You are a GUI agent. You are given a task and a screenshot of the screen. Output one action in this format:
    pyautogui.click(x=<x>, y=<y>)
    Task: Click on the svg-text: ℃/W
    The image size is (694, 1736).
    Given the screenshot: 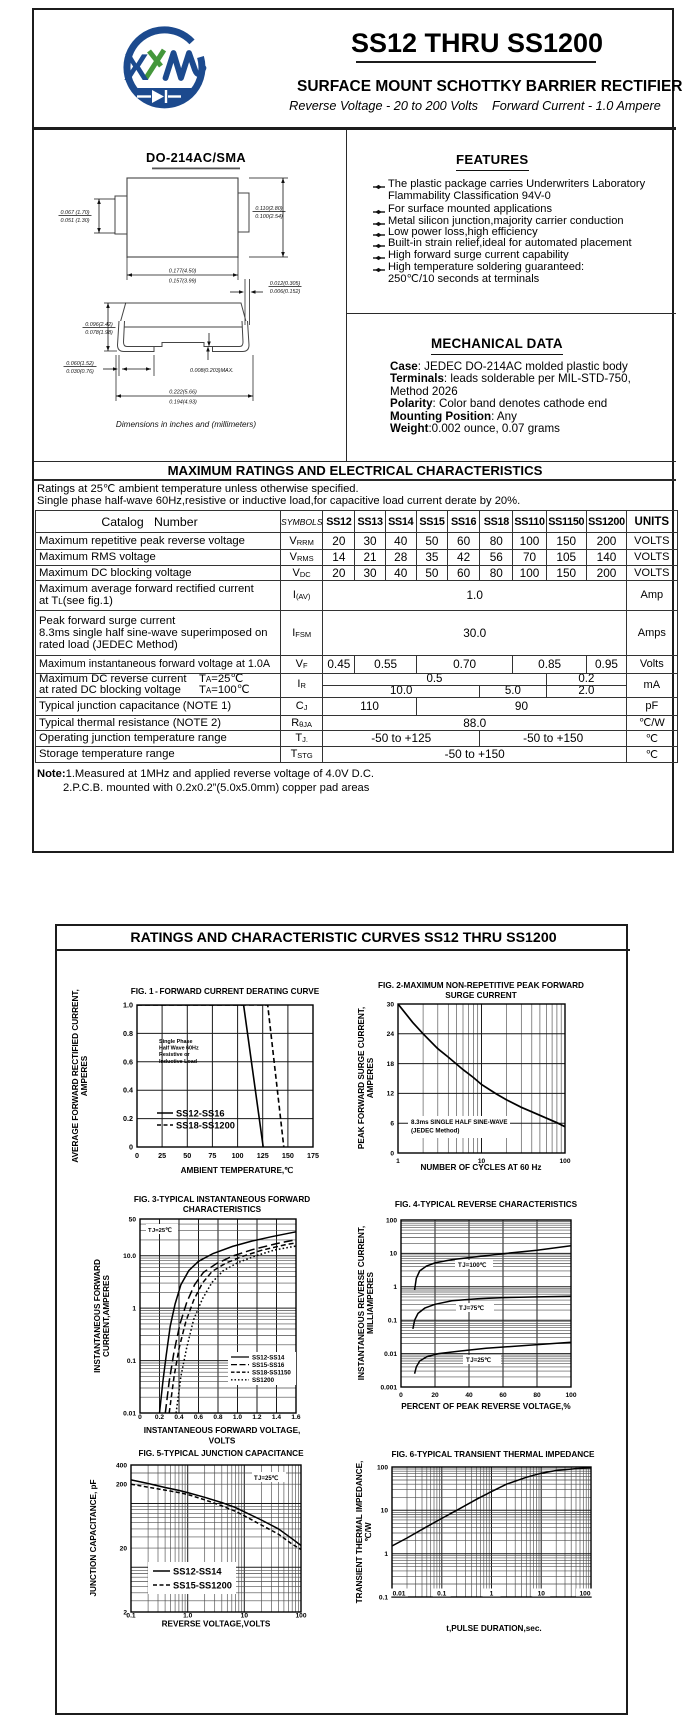 What is the action you would take?
    pyautogui.click(x=368, y=1531)
    